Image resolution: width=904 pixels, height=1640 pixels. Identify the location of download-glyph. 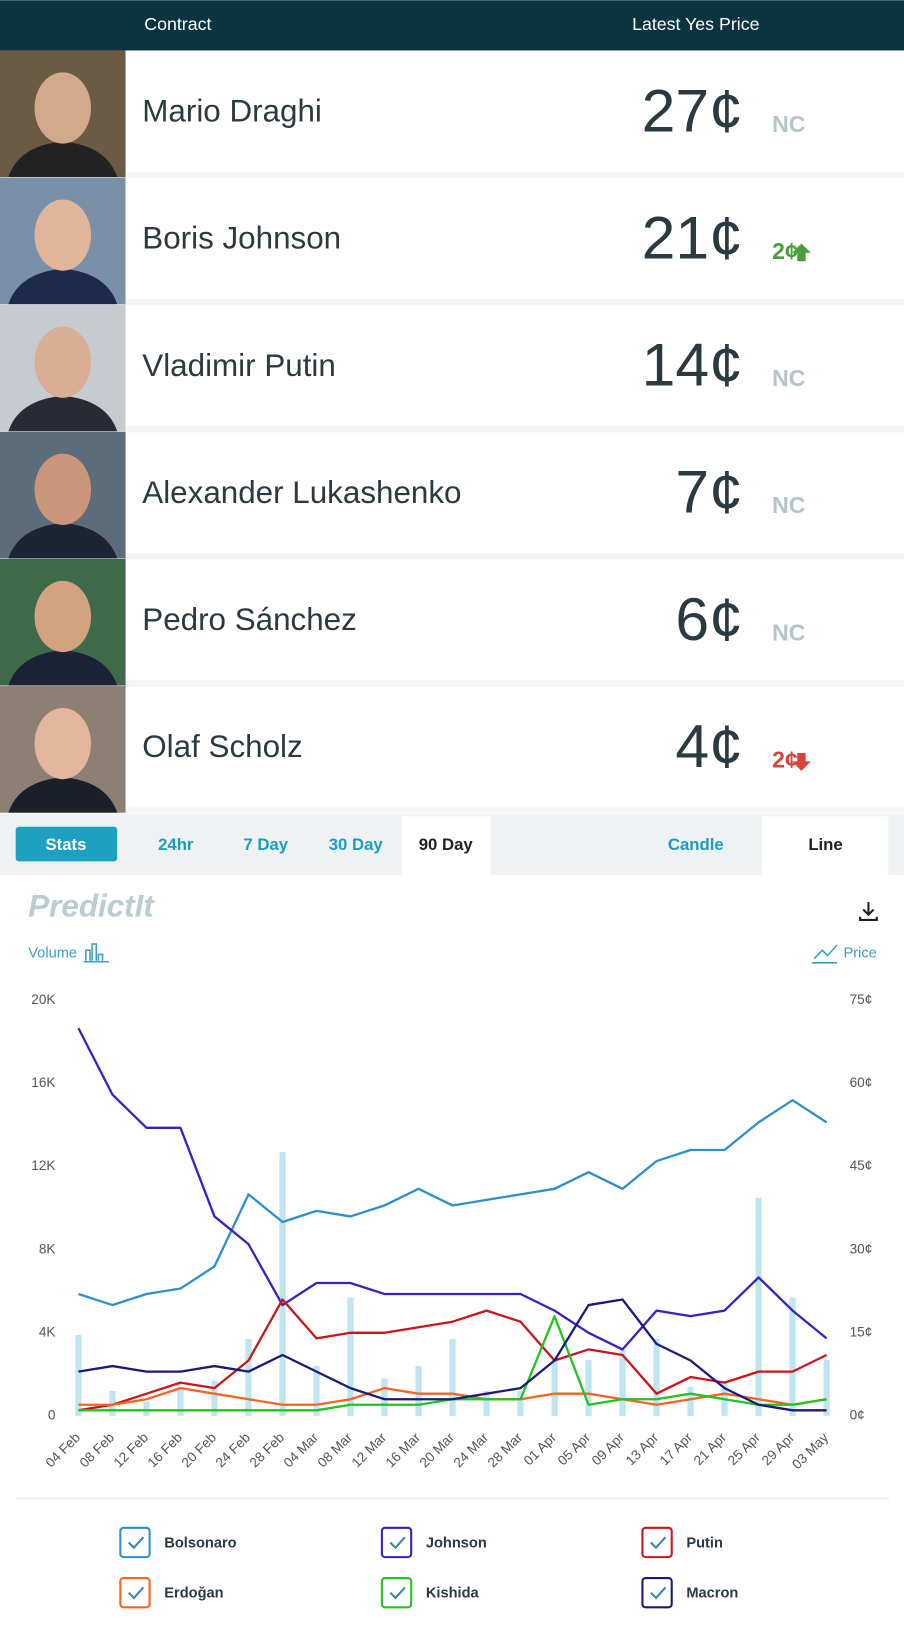
(868, 911).